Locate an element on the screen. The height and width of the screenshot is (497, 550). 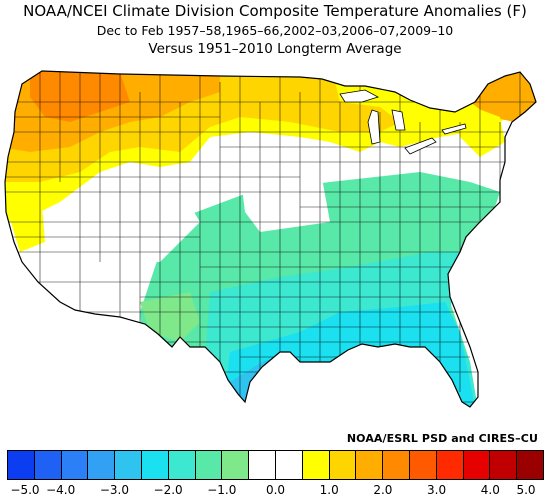
legend-tick-label: −2.0 is located at coordinates (168, 490).